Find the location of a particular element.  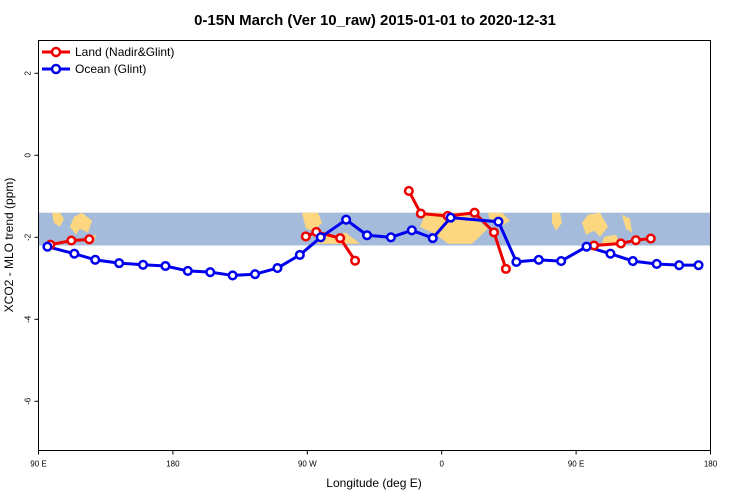

legend: Land (Nadir&Glint) Ocean (Glint) is located at coordinates (108, 60).